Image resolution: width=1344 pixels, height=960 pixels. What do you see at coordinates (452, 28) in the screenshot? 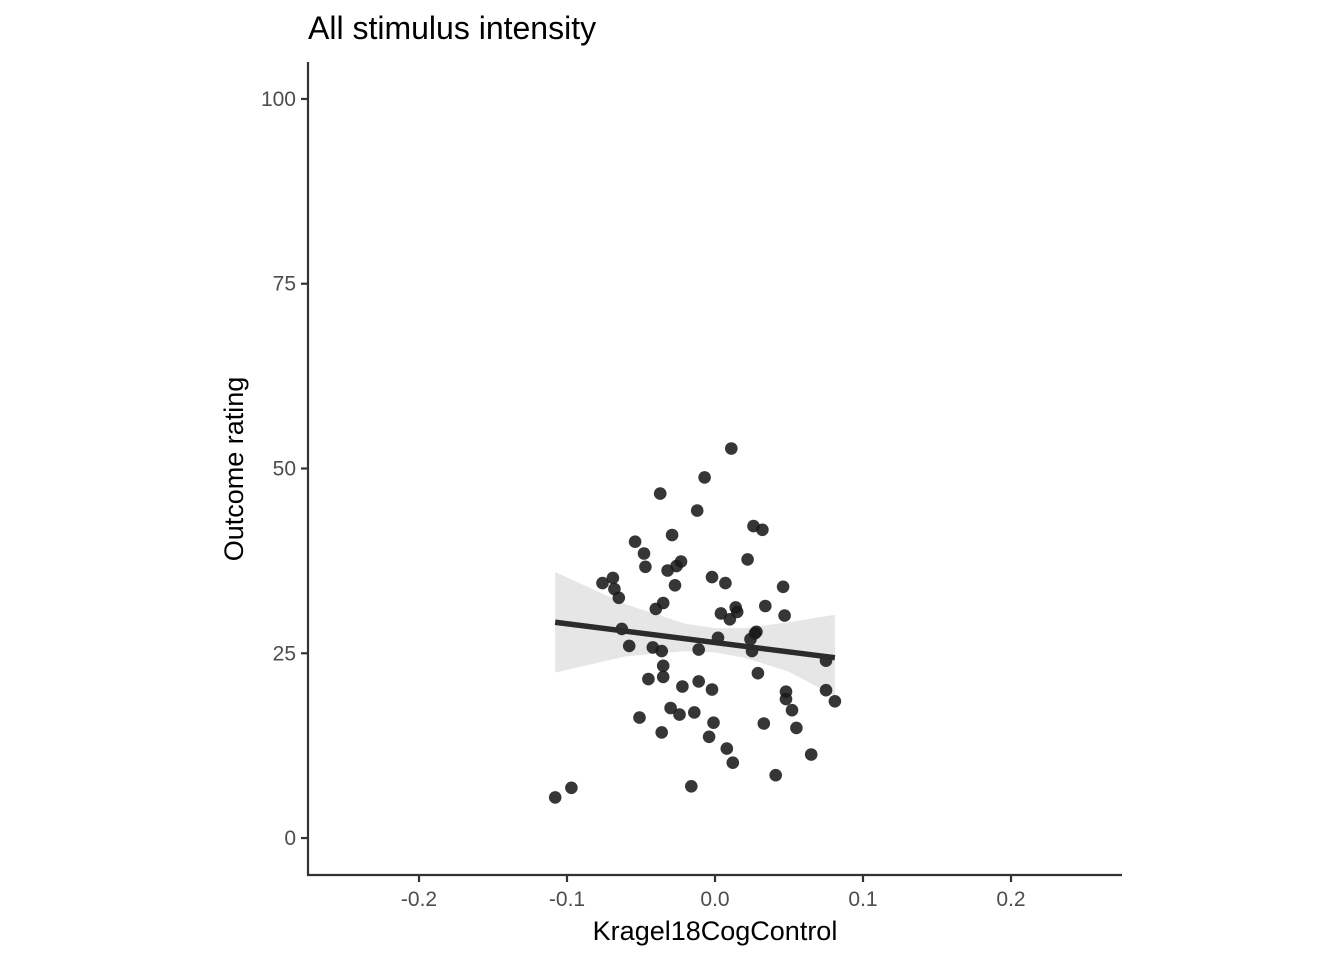
I see `chart-title: All stimulus intensity` at bounding box center [452, 28].